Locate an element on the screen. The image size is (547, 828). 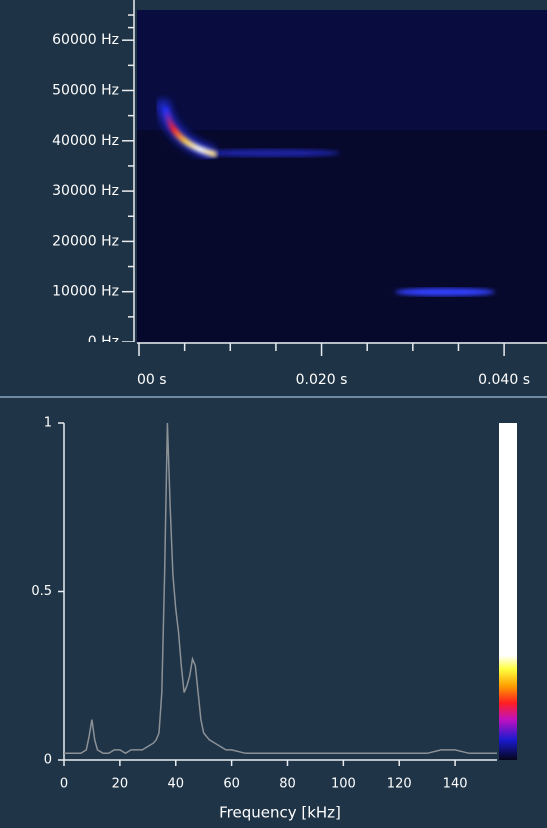
call-tail is located at coordinates (270, 153).